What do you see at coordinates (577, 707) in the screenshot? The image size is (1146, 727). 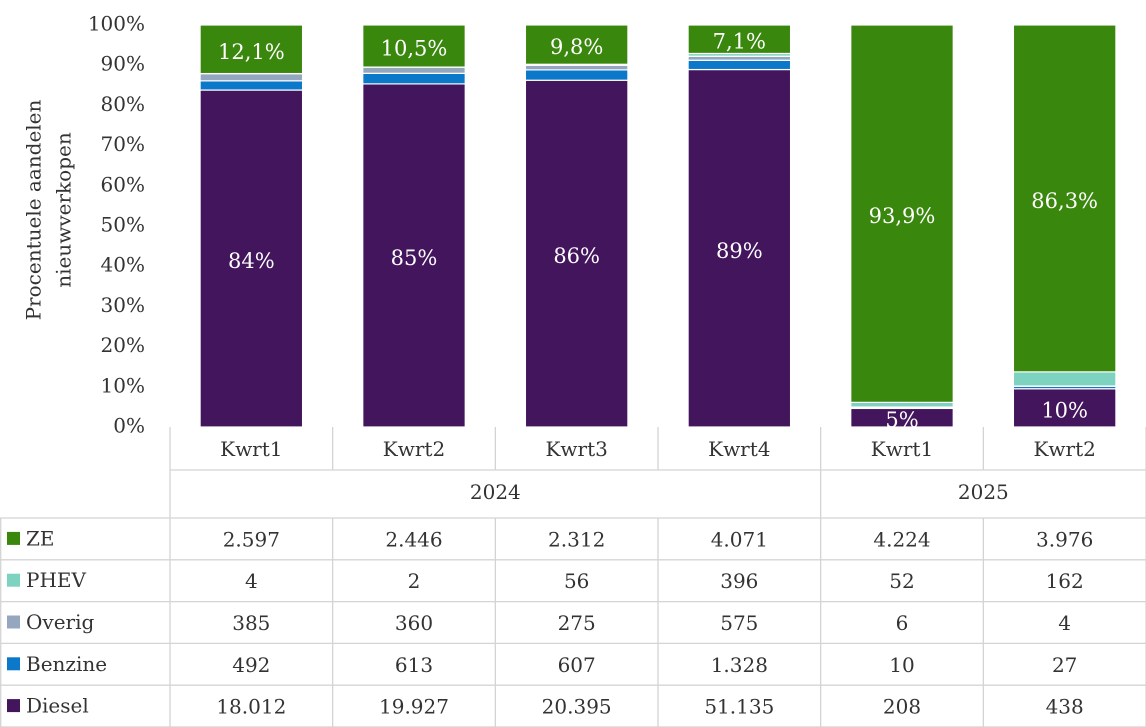 I see `table-cell: 20.395` at bounding box center [577, 707].